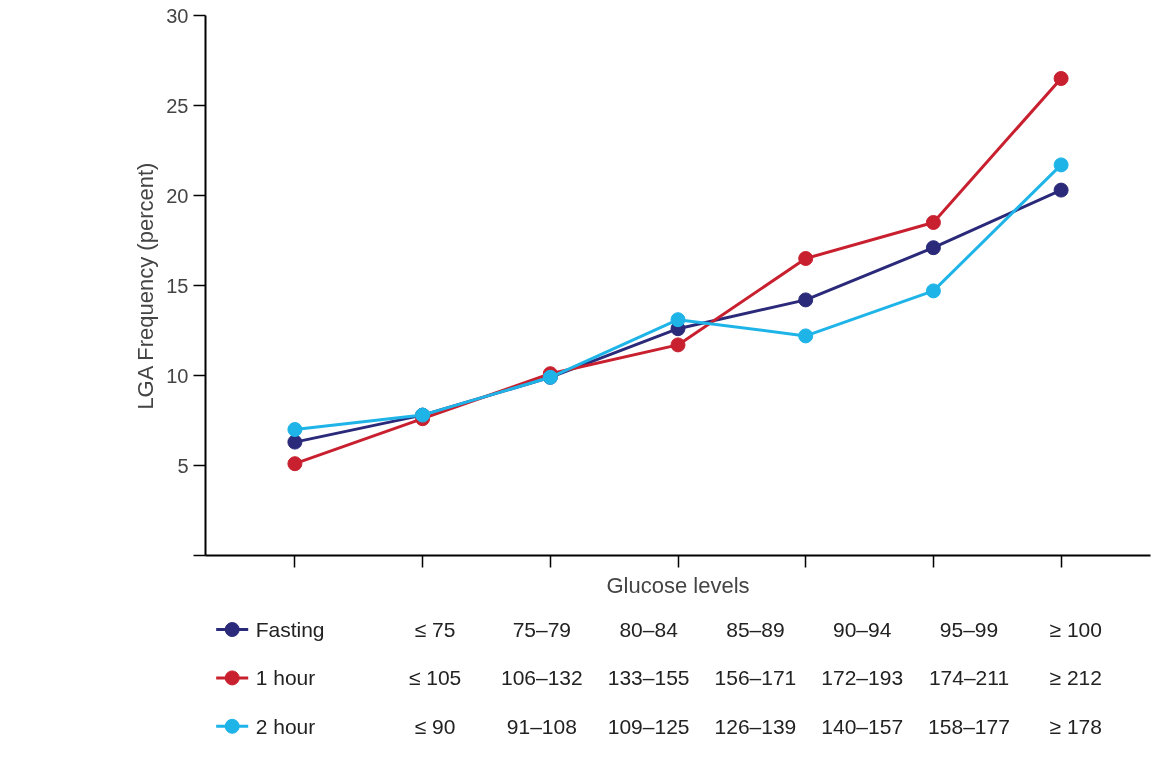  What do you see at coordinates (542, 630) in the screenshot?
I see `text: 75–79` at bounding box center [542, 630].